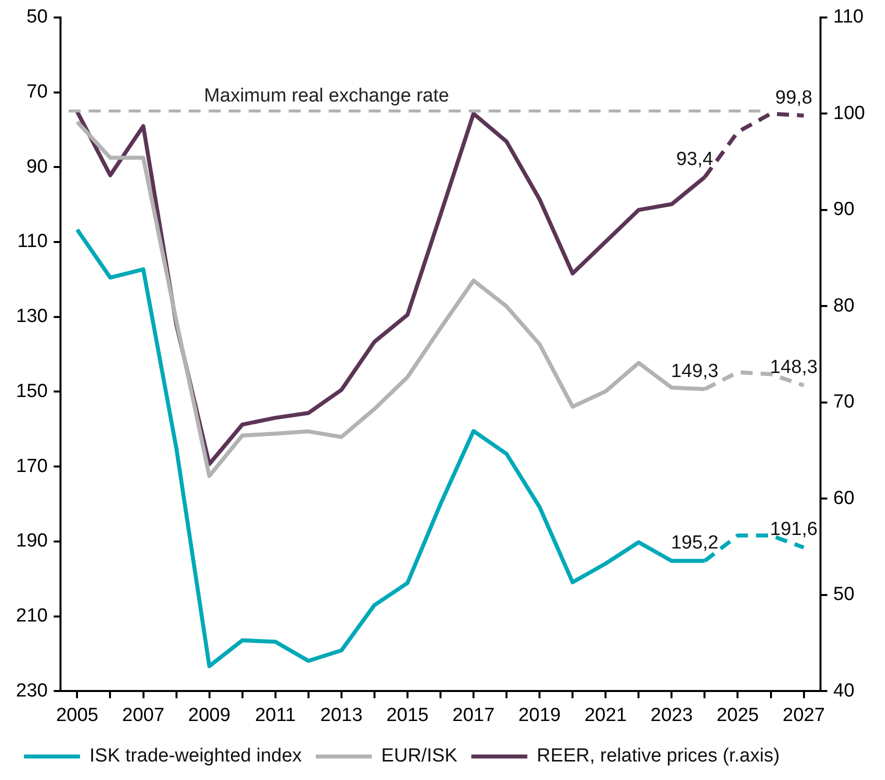  What do you see at coordinates (843, 305) in the screenshot?
I see `y2-tick-label: 80` at bounding box center [843, 305].